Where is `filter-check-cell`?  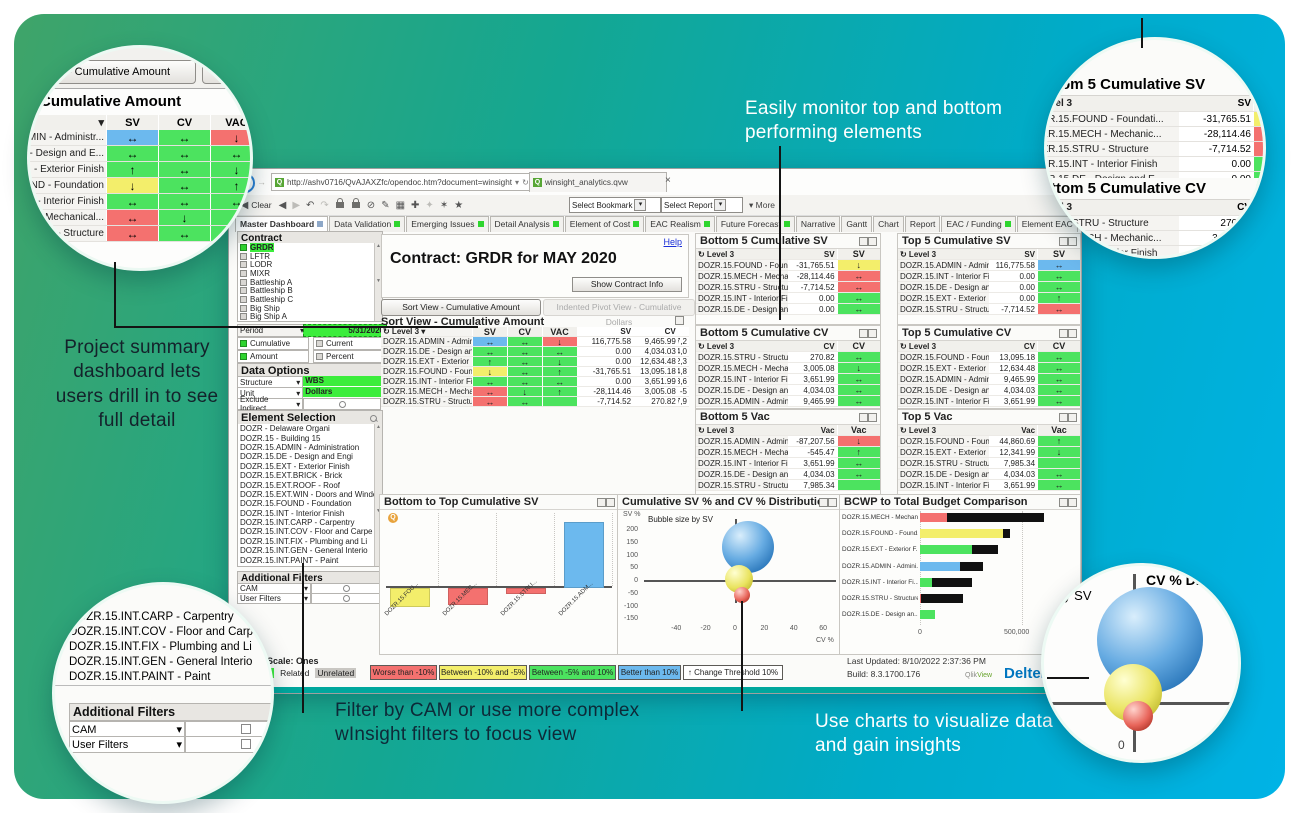 filter-check-cell is located at coordinates (228, 744).